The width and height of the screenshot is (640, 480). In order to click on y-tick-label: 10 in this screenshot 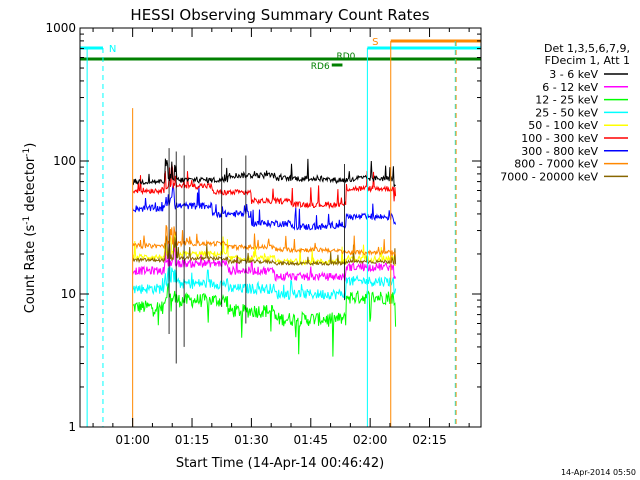, I will do `click(68, 294)`.